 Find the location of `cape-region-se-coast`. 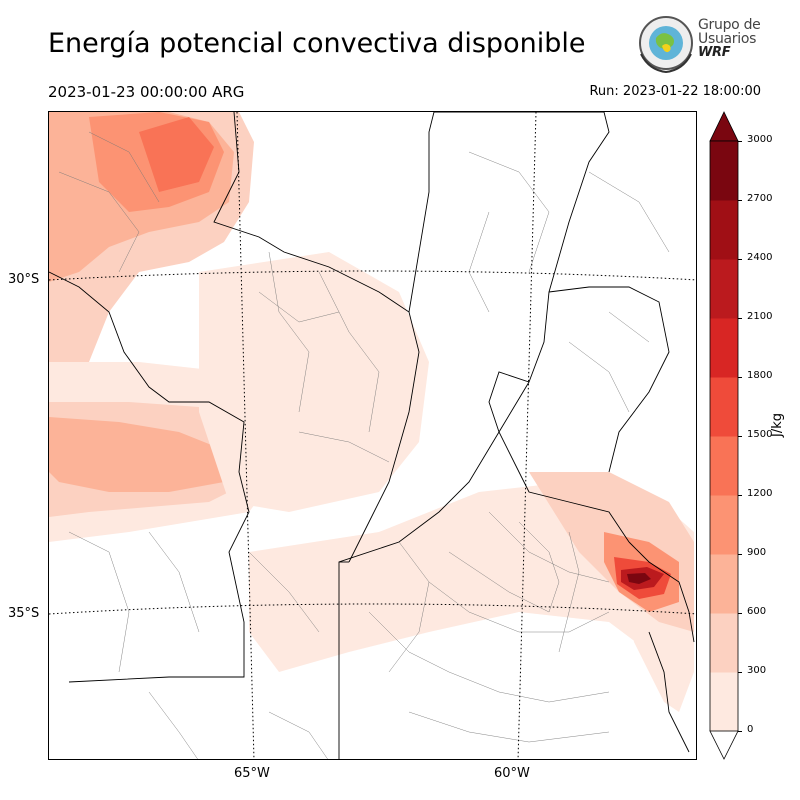

cape-region-se-coast is located at coordinates (661, 662).